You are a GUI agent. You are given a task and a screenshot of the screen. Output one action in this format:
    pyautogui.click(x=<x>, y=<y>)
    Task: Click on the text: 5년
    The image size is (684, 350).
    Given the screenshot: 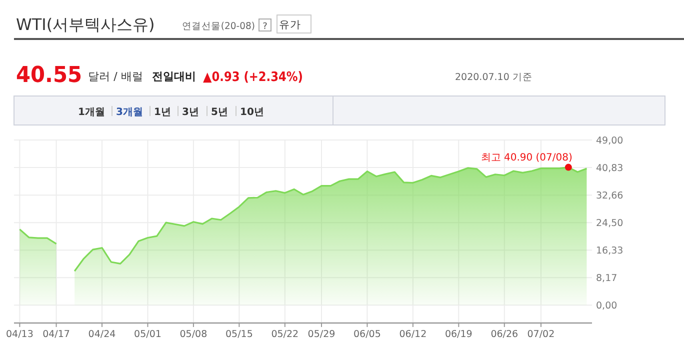 What is the action you would take?
    pyautogui.click(x=219, y=112)
    